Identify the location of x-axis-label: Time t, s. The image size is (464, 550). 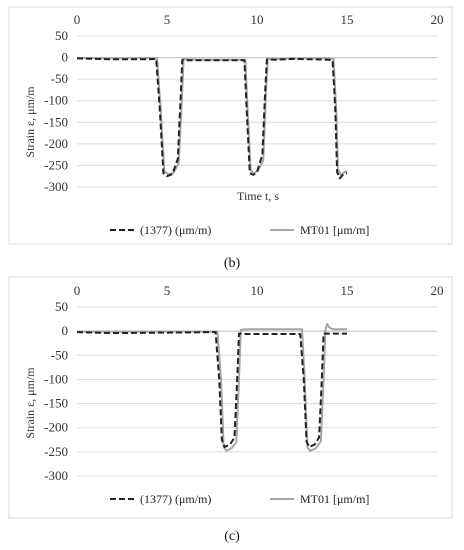
(258, 196).